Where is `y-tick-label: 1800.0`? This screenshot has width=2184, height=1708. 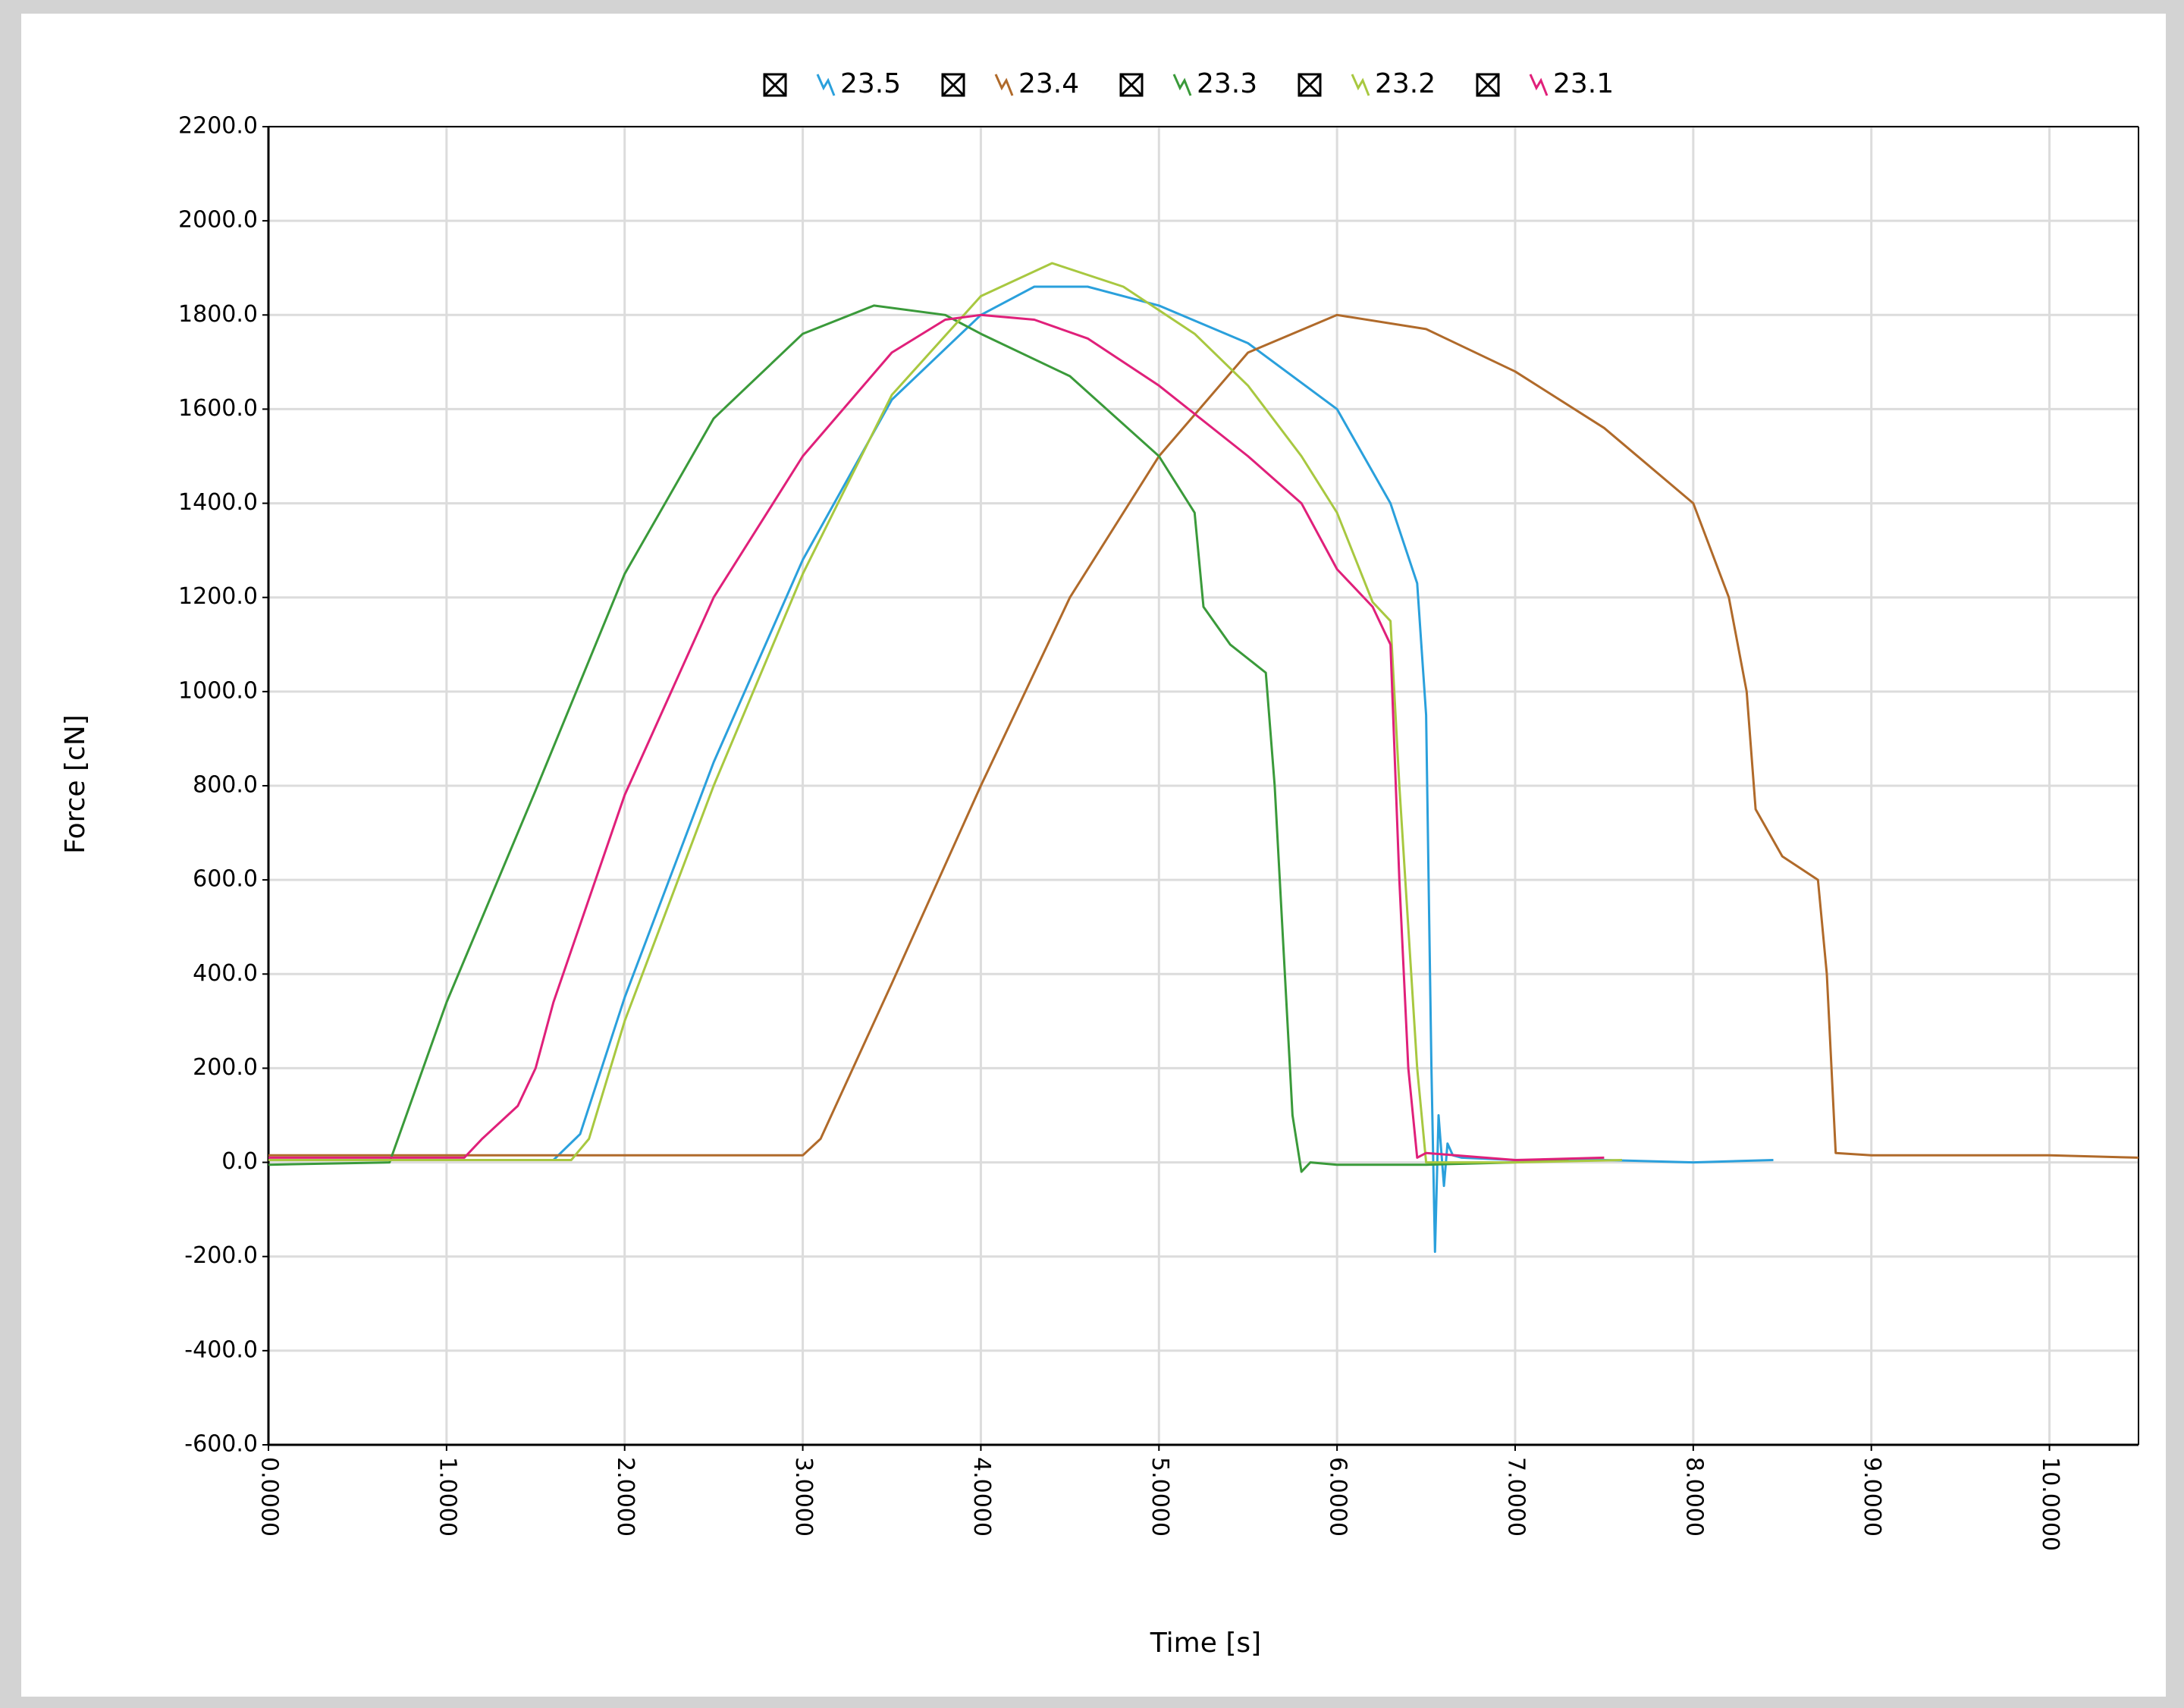
y-tick-label: 1800.0 is located at coordinates (218, 314).